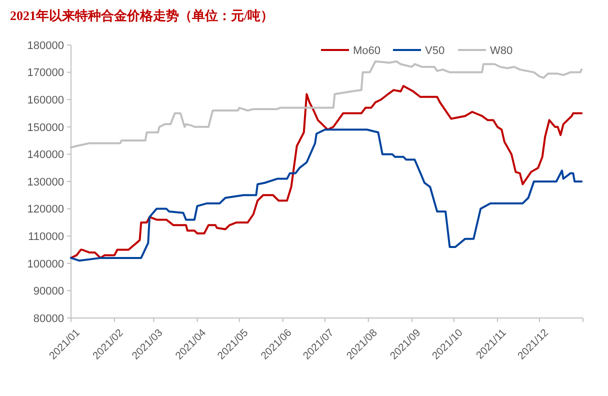 This screenshot has width=608, height=396. What do you see at coordinates (45, 73) in the screenshot?
I see `y-tick-label: 170000` at bounding box center [45, 73].